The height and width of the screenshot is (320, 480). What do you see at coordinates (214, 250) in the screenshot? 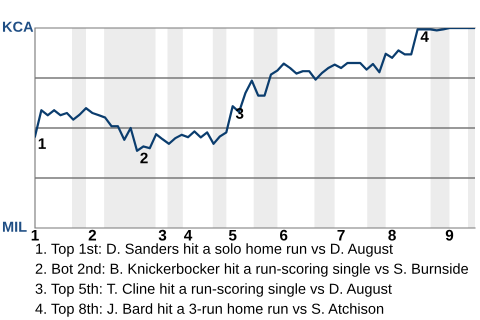
I see `text: 1. Top 1st: D. Sanders hit a solo home run vs D. August` at bounding box center [214, 250].